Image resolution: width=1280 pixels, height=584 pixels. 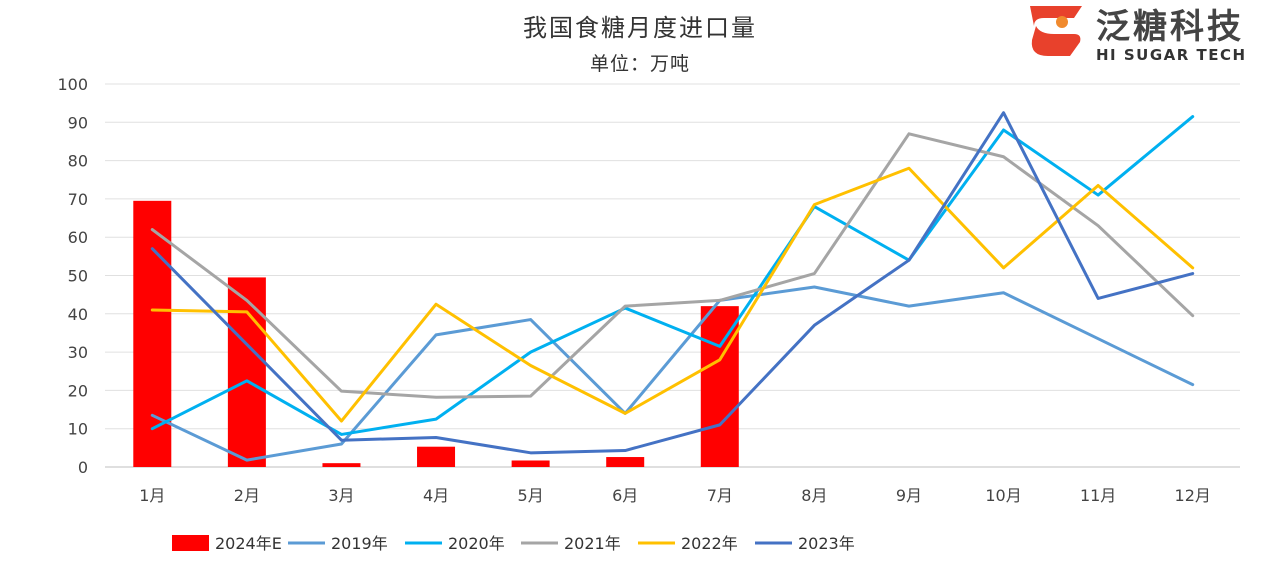 What do you see at coordinates (709, 543) in the screenshot?
I see `legend-label: 2022年` at bounding box center [709, 543].